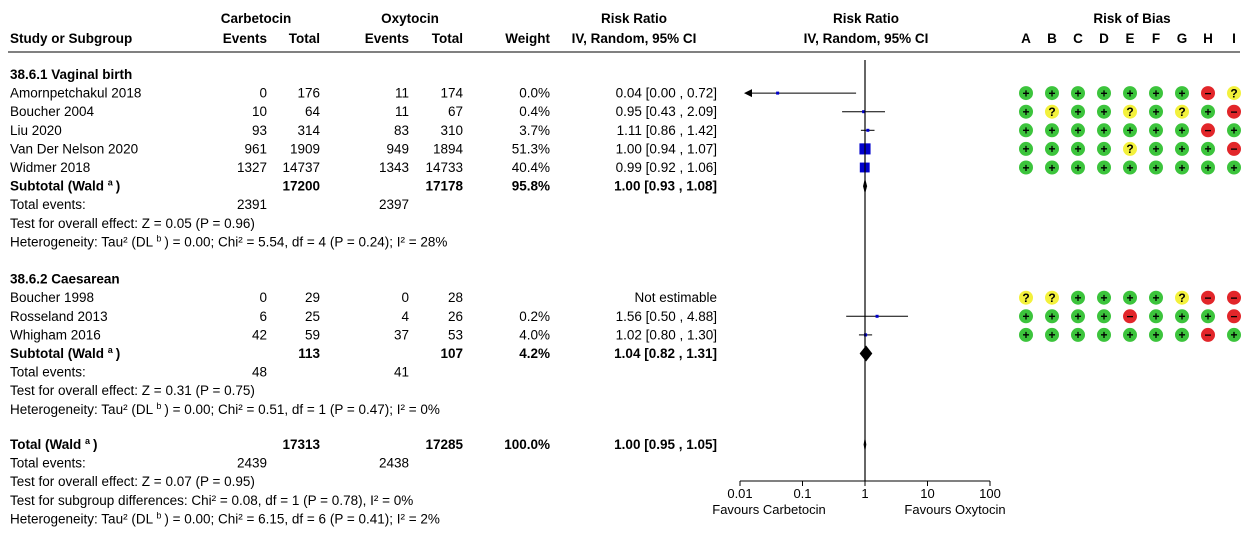  Describe the element at coordinates (531, 186) in the screenshot. I see `subtotal-weight: 95.8%` at that location.